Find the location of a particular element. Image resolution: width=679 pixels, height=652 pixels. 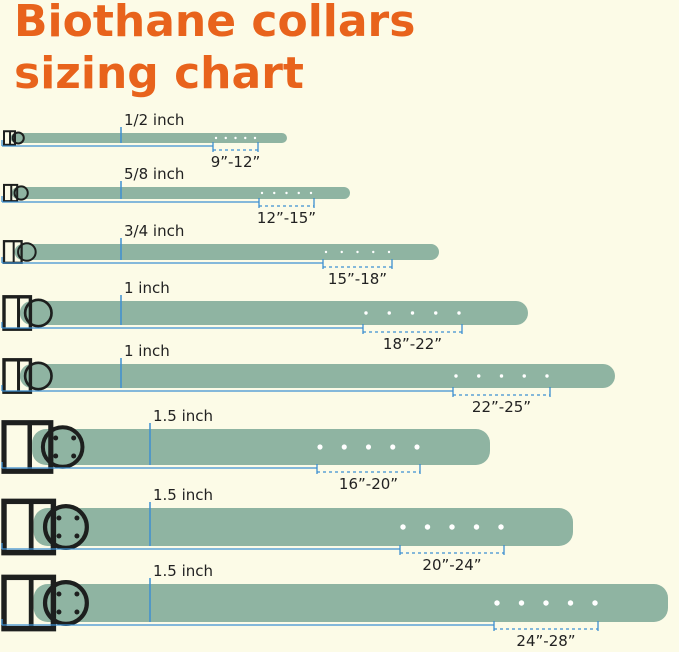

width-label: 5/8 inch is located at coordinates (154, 174).